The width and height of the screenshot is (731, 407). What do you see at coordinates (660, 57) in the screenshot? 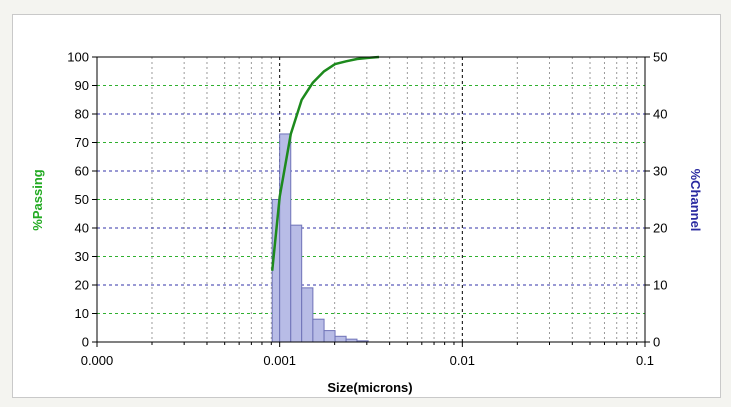
I see `y-right-tick-label: 50` at bounding box center [660, 57].